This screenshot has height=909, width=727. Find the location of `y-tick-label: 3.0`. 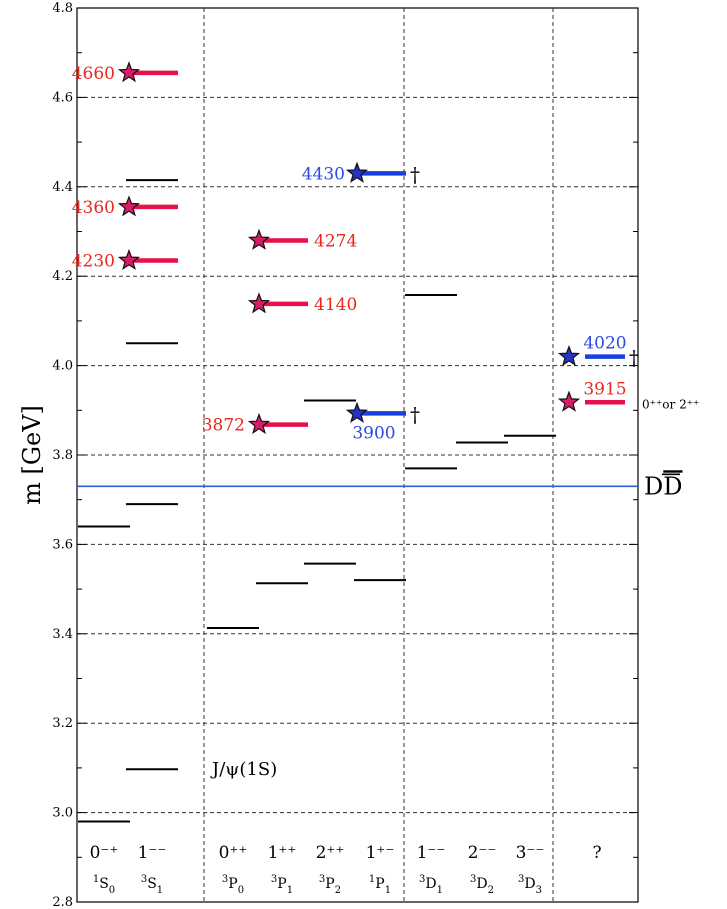

y-tick-label: 3.0 is located at coordinates (62, 813).